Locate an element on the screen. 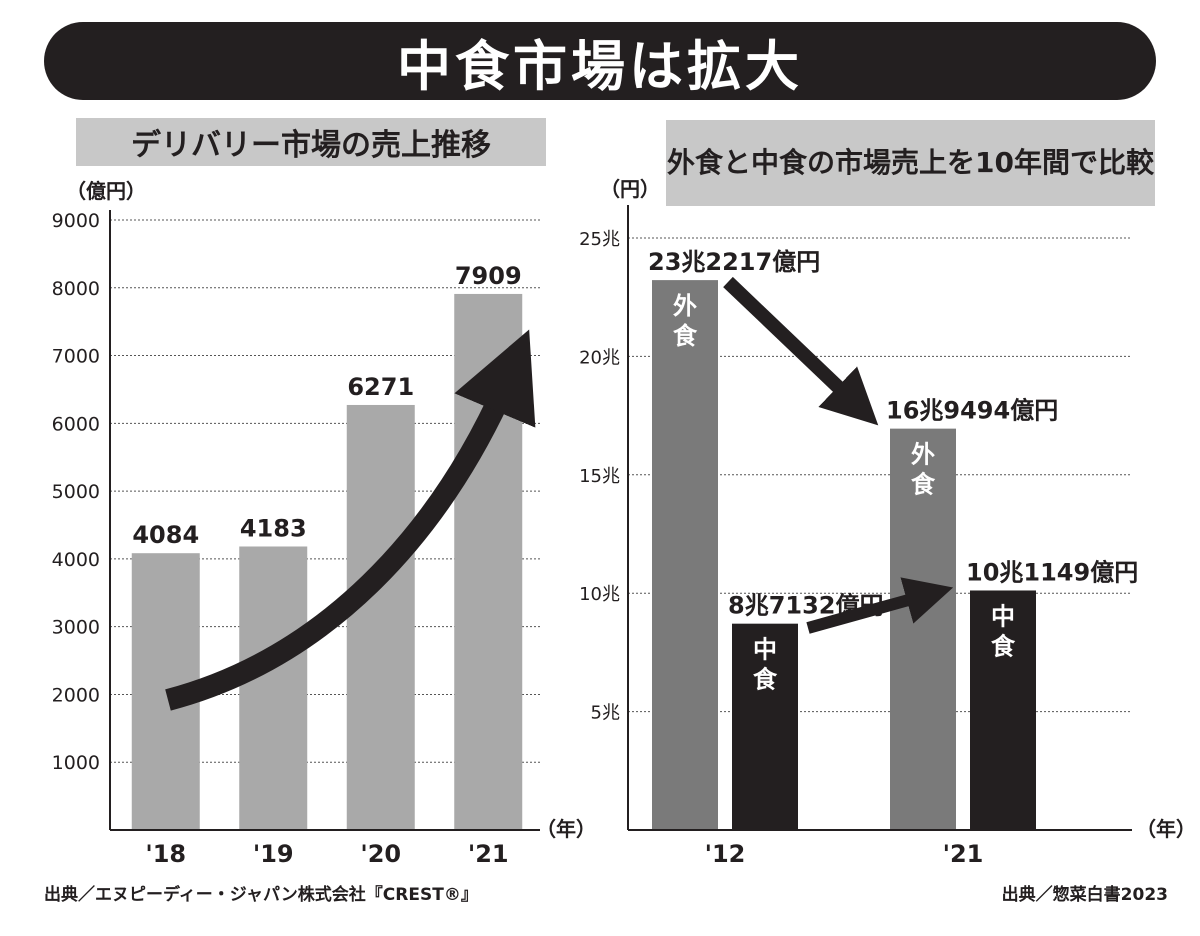 This screenshot has width=1200, height=936. y-tick-label: 20兆 is located at coordinates (599, 357).